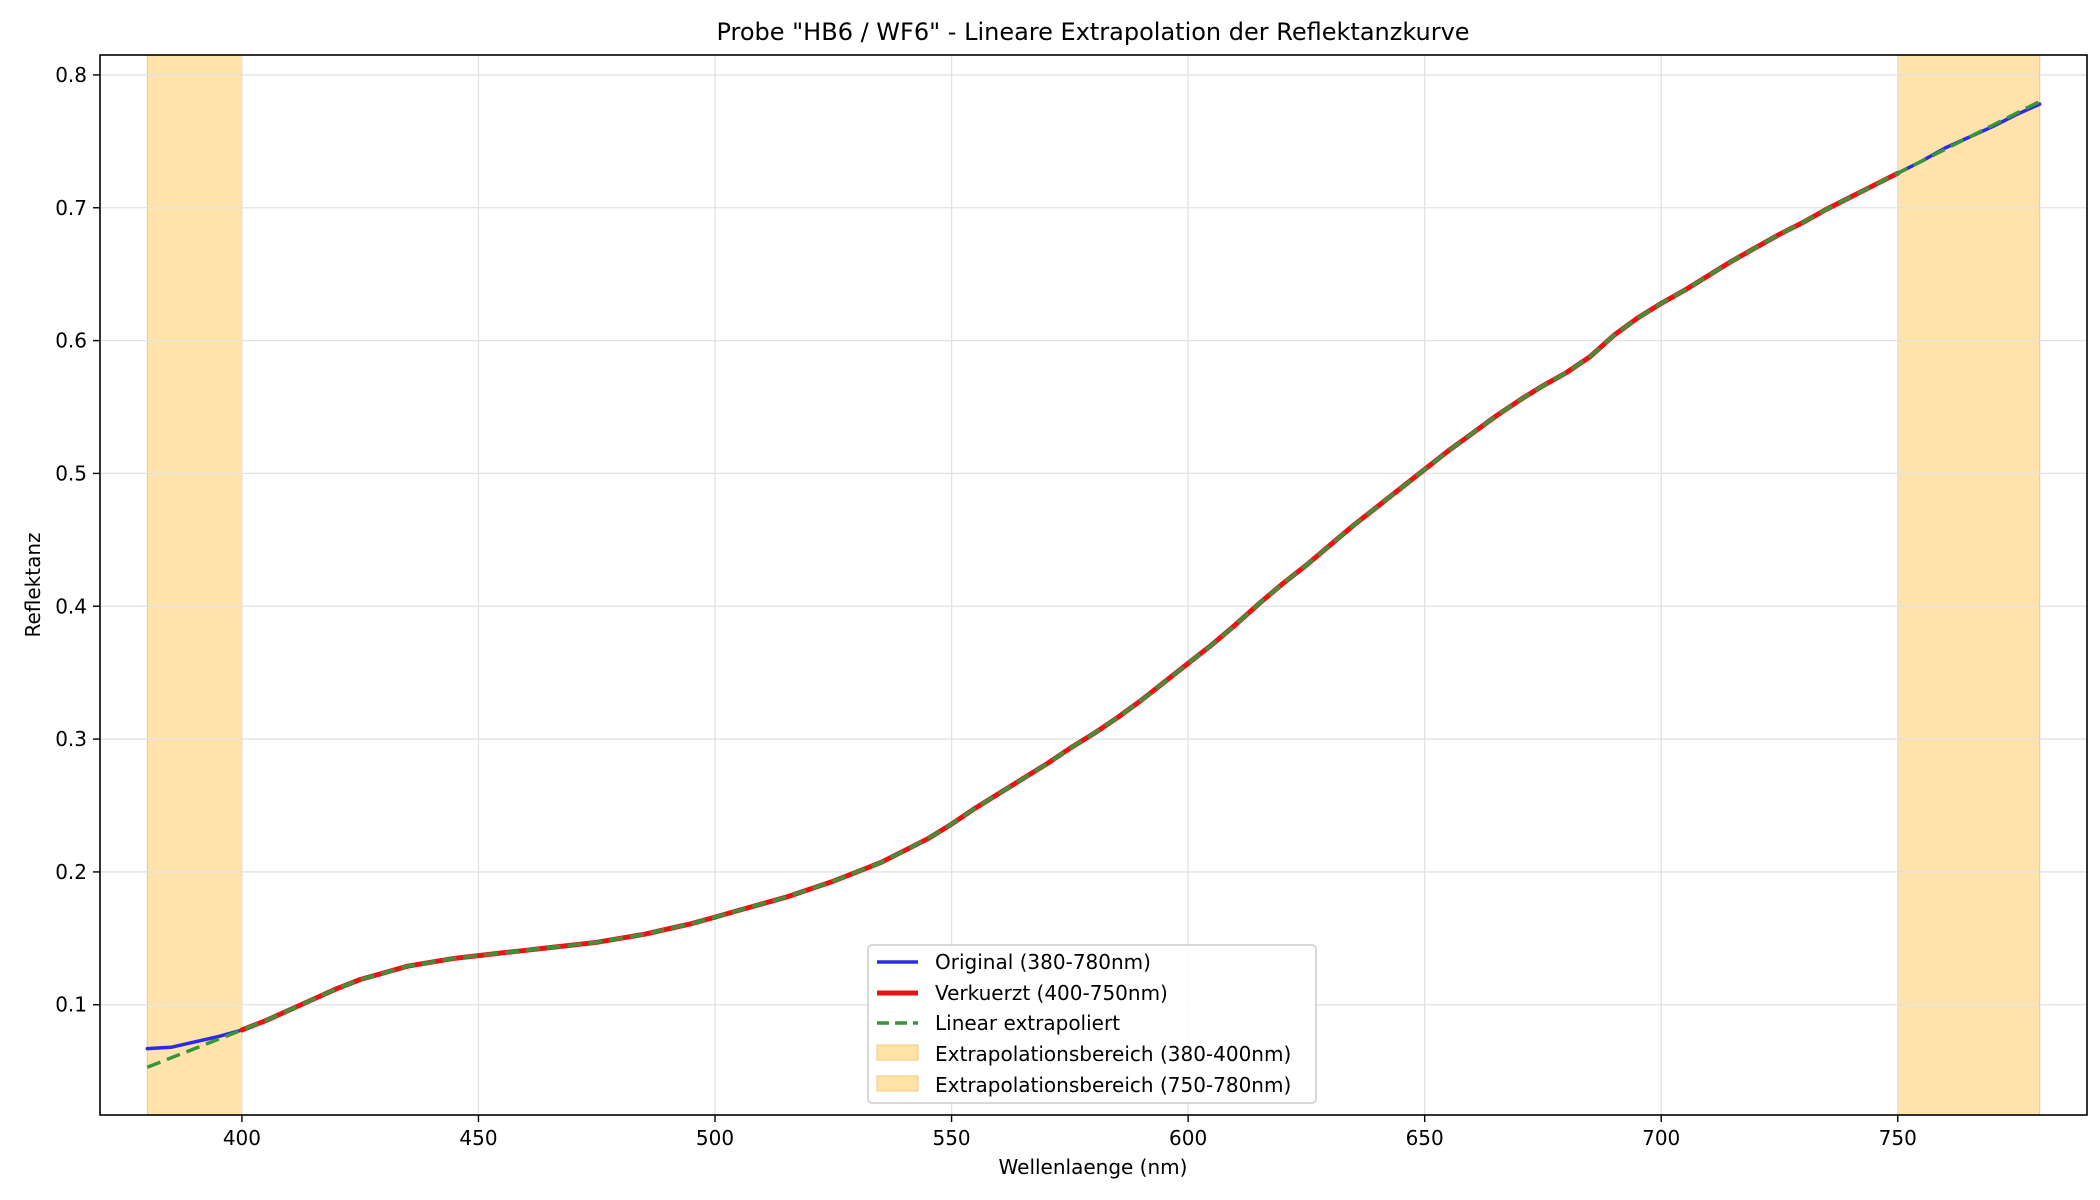 The width and height of the screenshot is (2100, 1200). What do you see at coordinates (71, 739) in the screenshot?
I see `y-tick-label: 0.3` at bounding box center [71, 739].